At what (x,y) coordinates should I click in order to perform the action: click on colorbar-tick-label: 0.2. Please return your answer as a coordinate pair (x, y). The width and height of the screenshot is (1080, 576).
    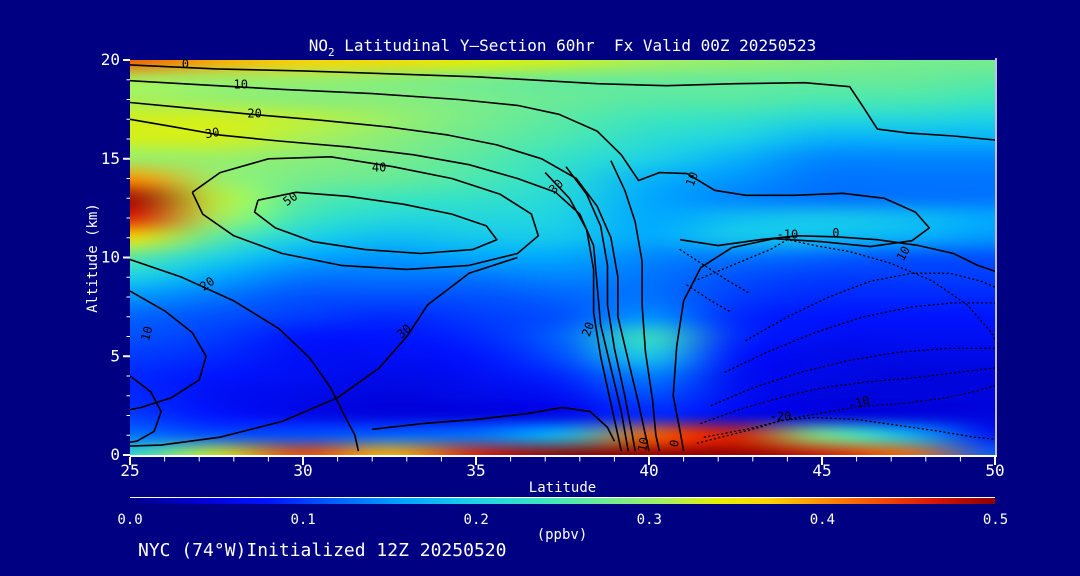
    Looking at the image, I should click on (476, 520).